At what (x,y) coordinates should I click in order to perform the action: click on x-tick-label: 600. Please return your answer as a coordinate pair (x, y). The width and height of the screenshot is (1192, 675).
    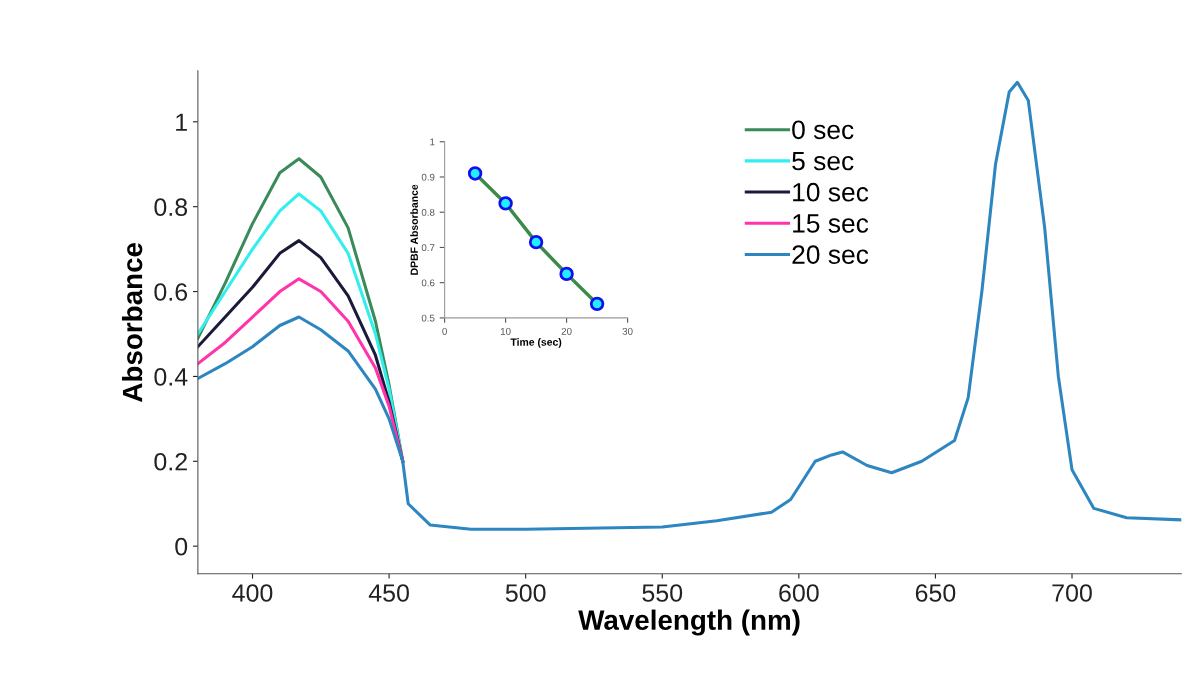
    Looking at the image, I should click on (799, 593).